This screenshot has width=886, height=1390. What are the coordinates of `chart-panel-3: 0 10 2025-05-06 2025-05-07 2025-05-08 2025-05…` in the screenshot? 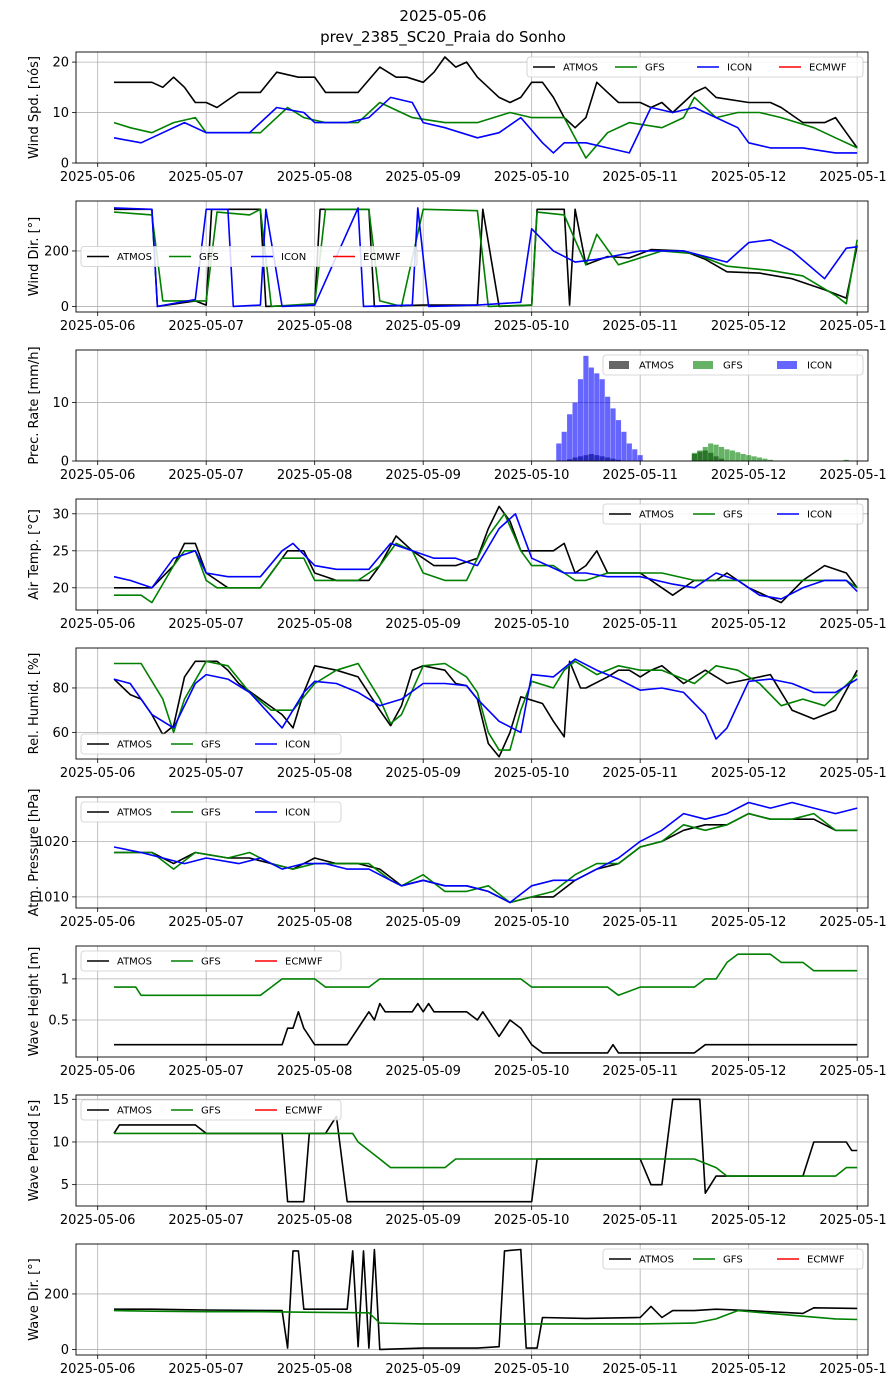 It's located at (456, 414).